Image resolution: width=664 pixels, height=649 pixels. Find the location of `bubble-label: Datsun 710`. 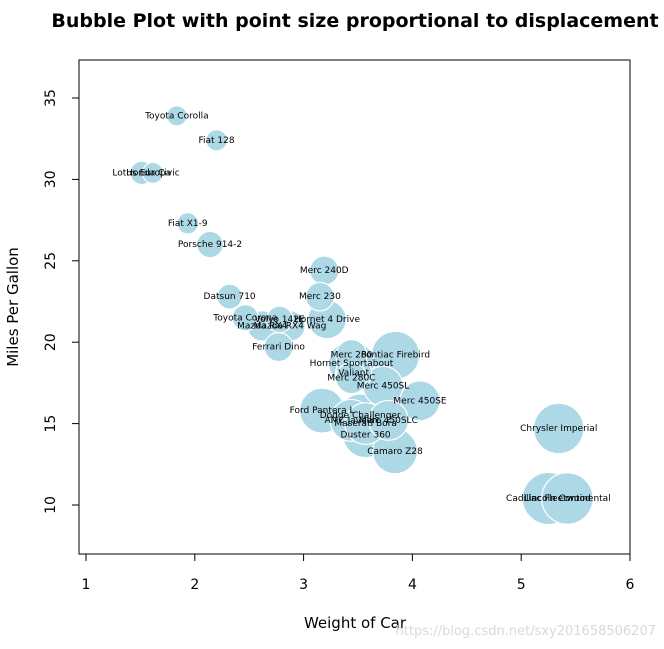

bubble-label: Datsun 710 is located at coordinates (230, 297).